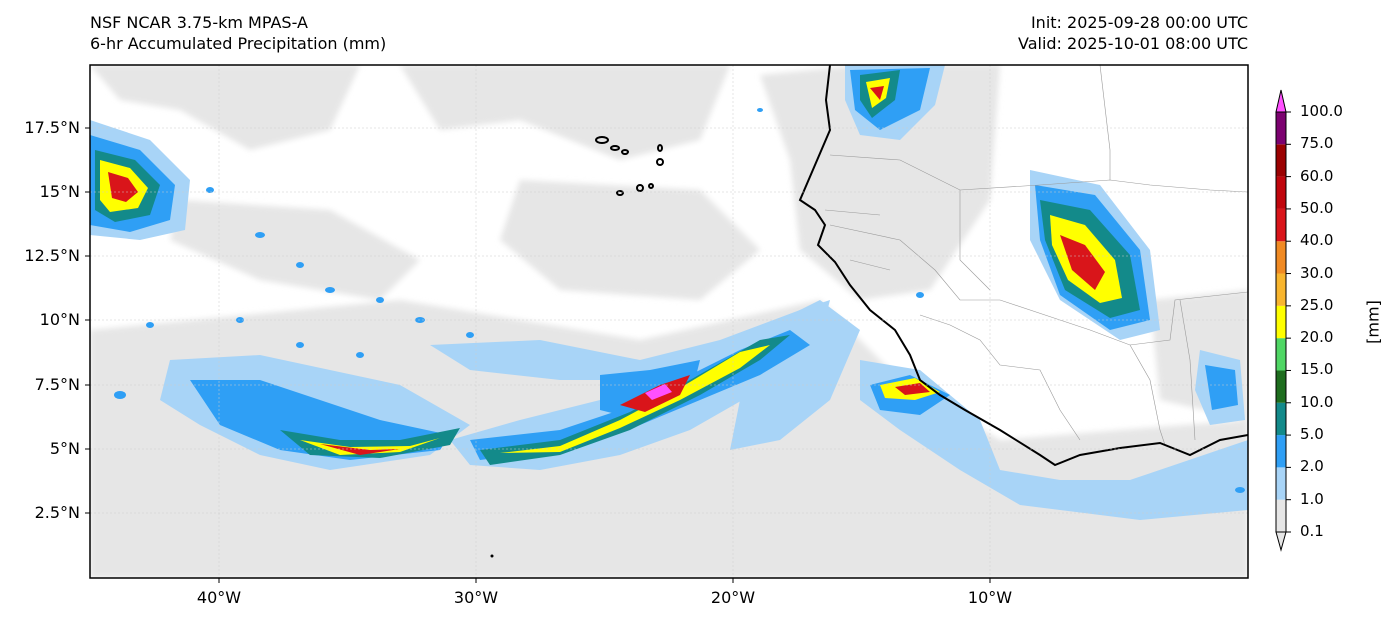  What do you see at coordinates (199, 22) in the screenshot?
I see `model-title: NSF NCAR 3.75-km MPAS-A` at bounding box center [199, 22].